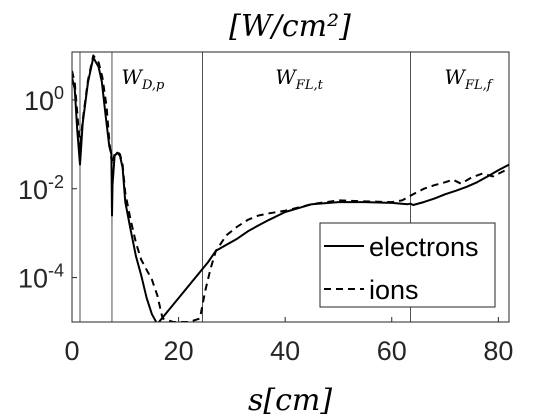 The image size is (560, 420). Describe the element at coordinates (71, 351) in the screenshot. I see `x-tick-label-0: 0` at that location.